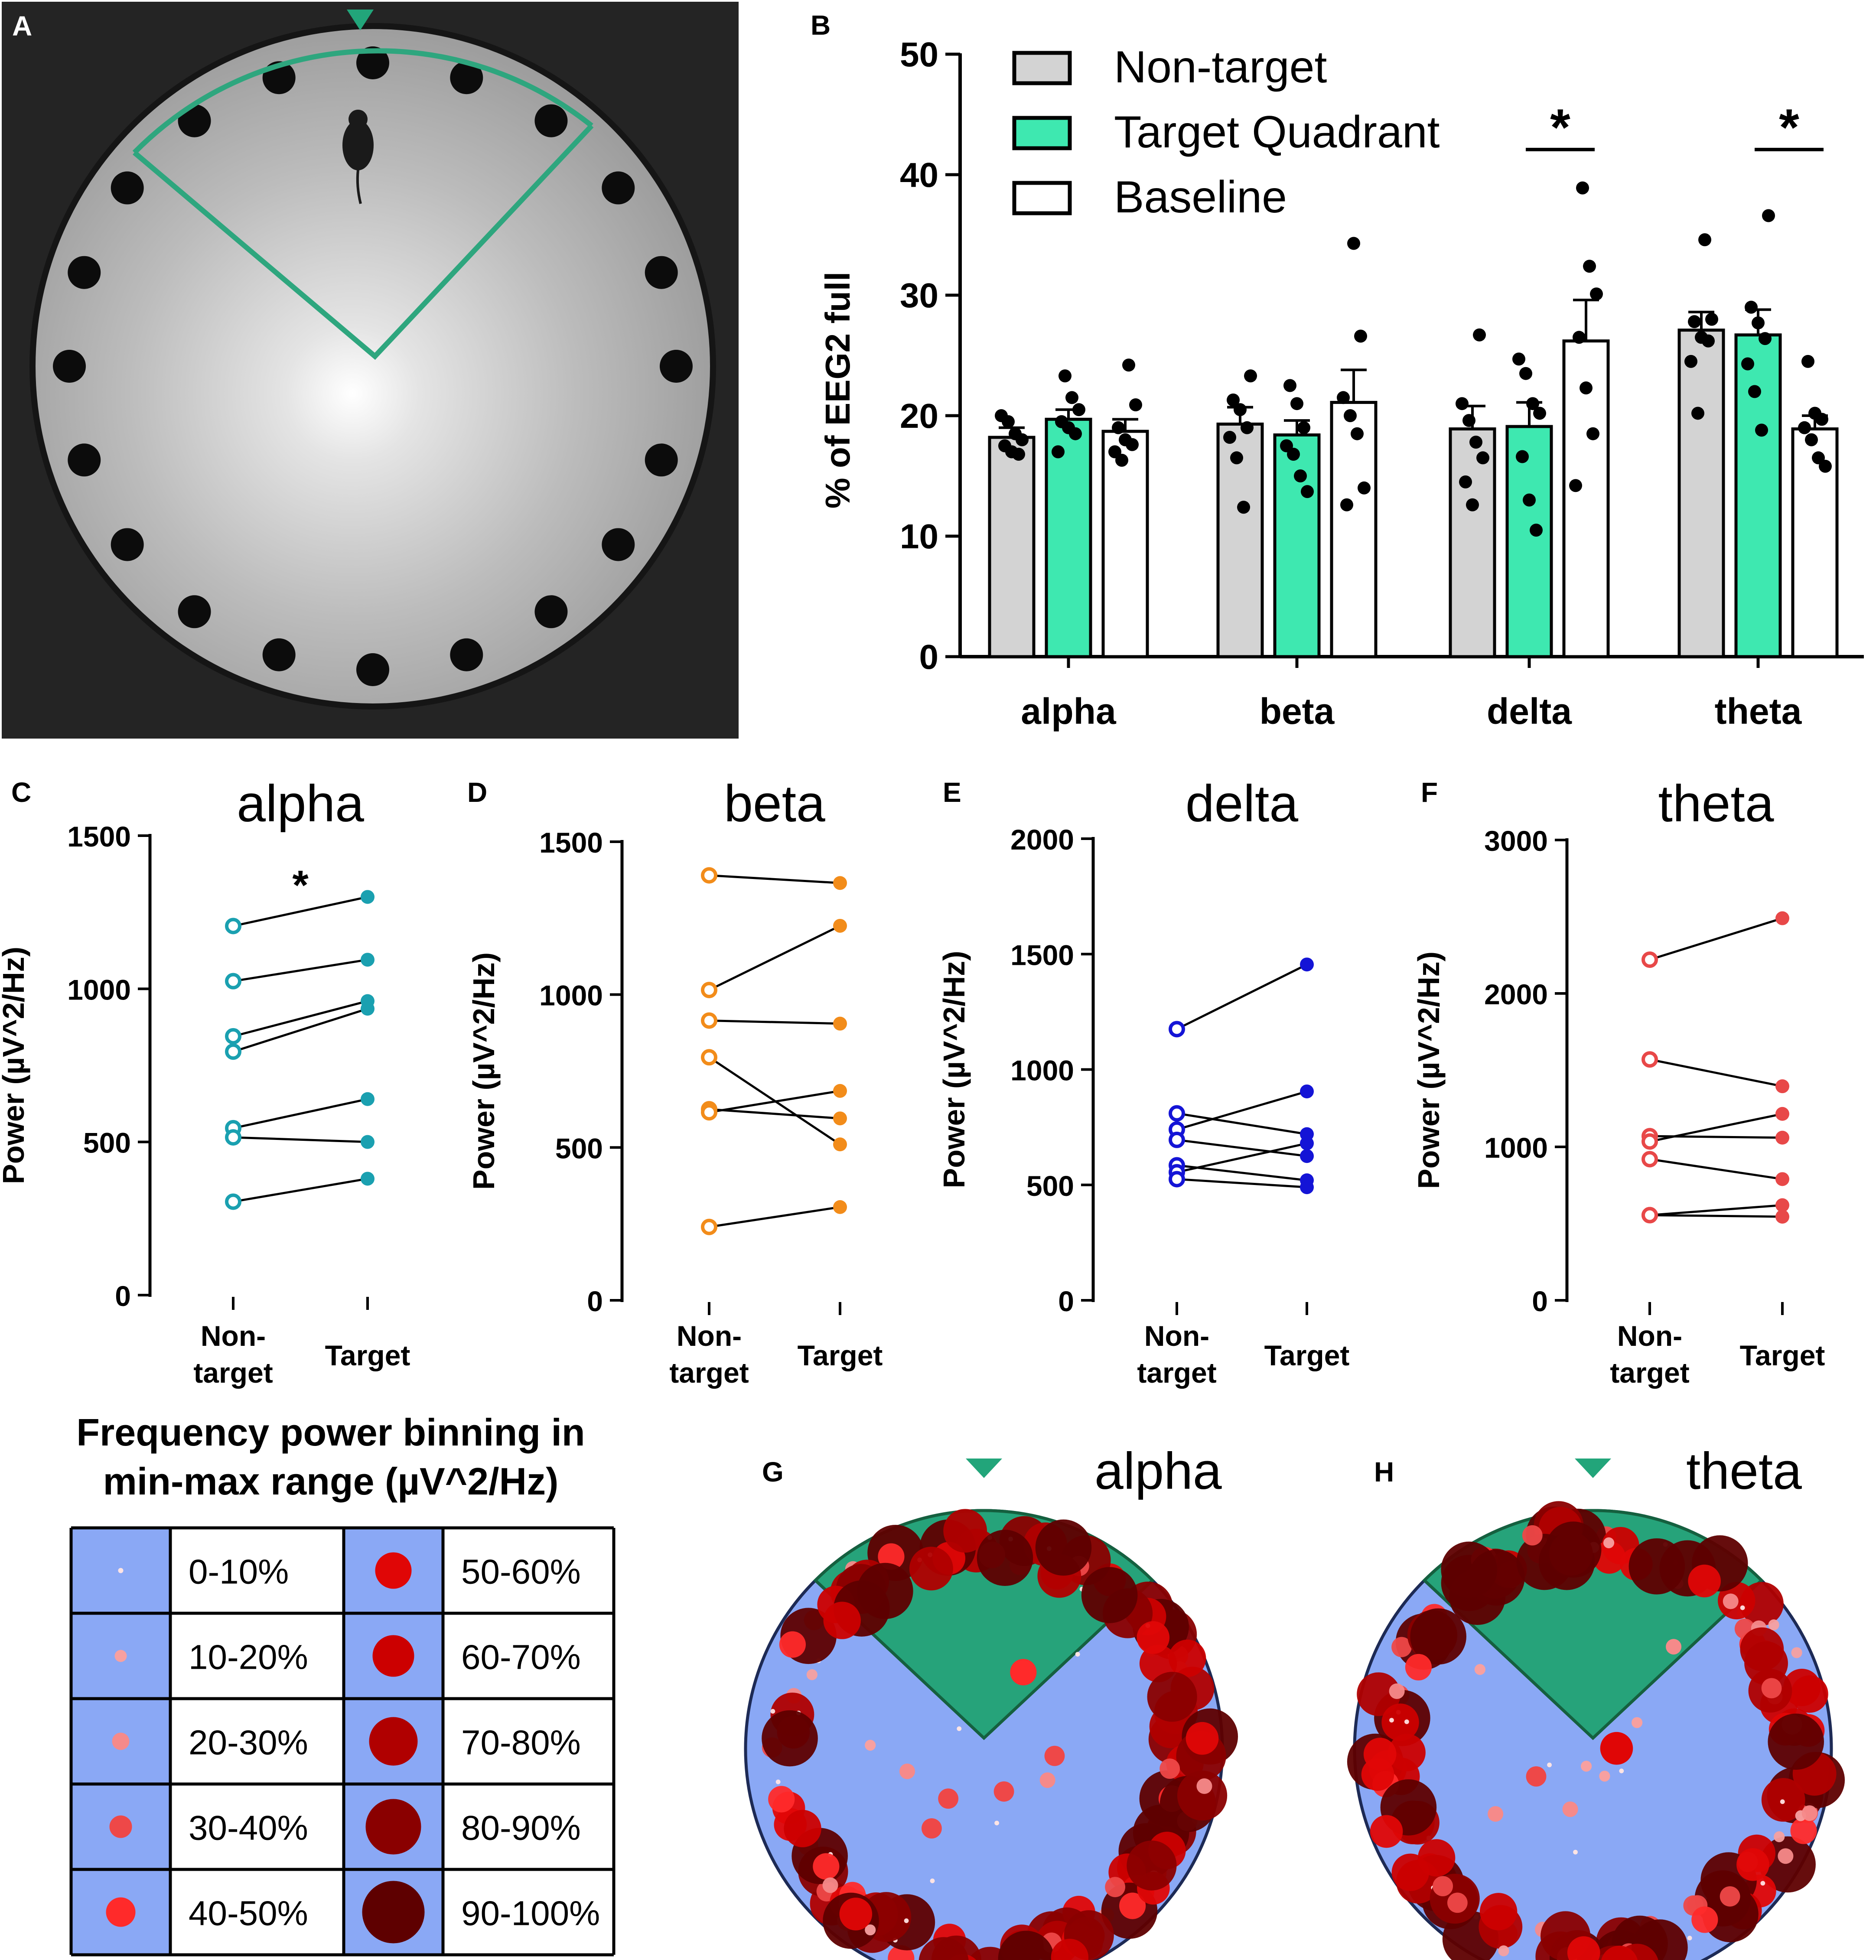 The width and height of the screenshot is (1876, 1960). Describe the element at coordinates (1596, 1701) in the screenshot. I see `panel-h: H theta` at that location.